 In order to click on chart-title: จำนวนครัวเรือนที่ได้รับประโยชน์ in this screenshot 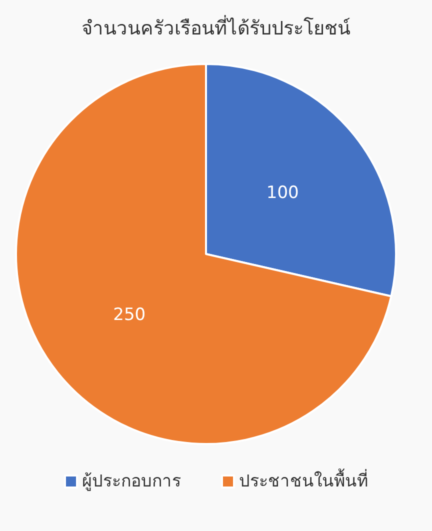, I will do `click(216, 27)`.